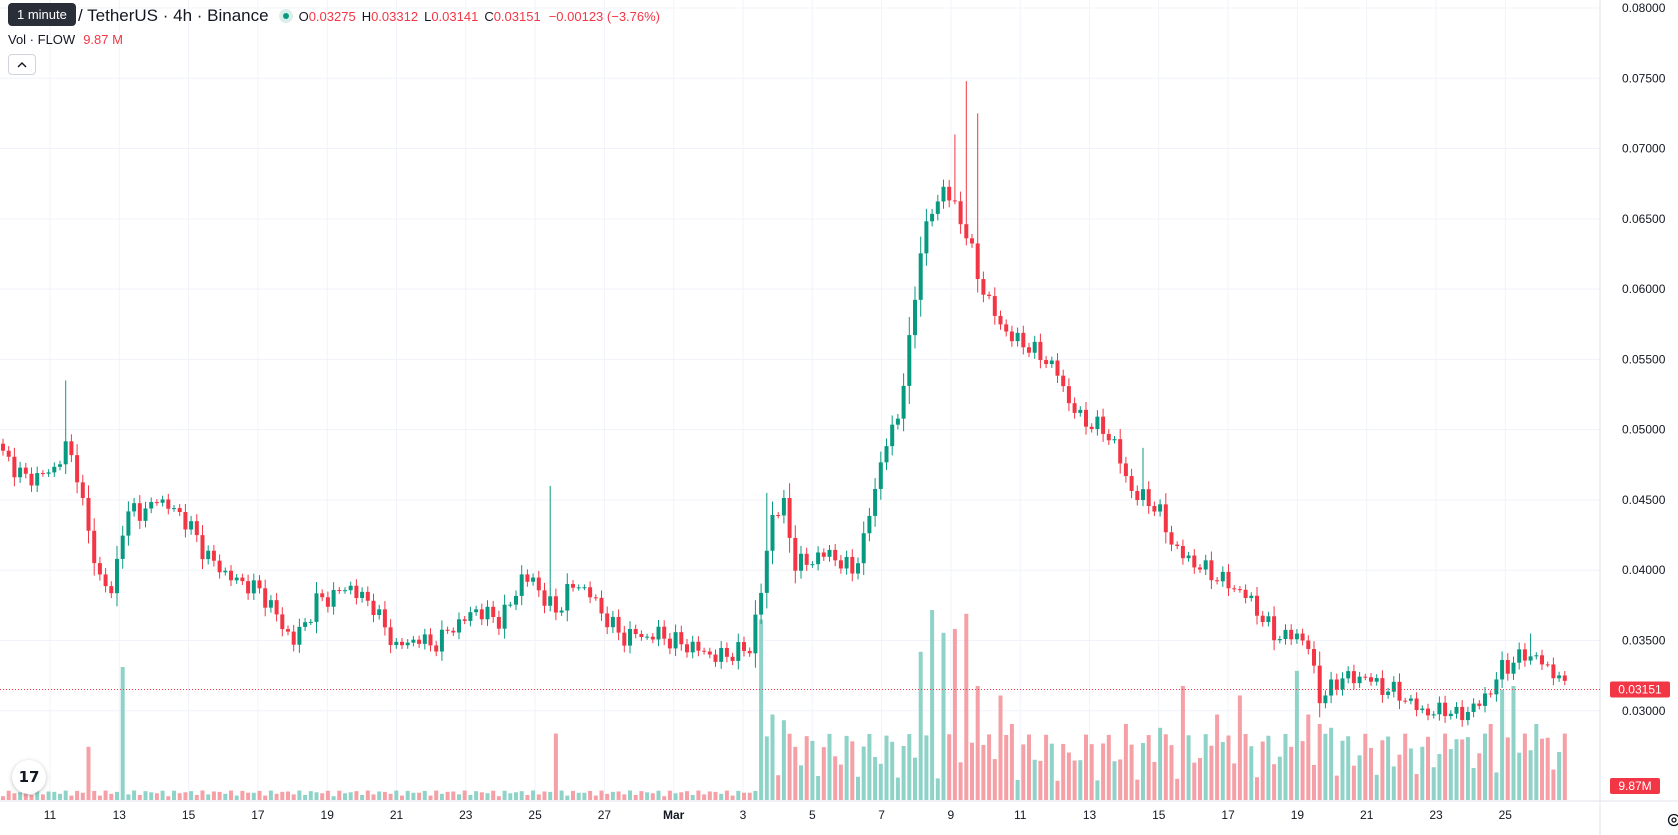 Image resolution: width=1678 pixels, height=835 pixels. What do you see at coordinates (366, 16) in the screenshot?
I see `ohlc-key: H` at bounding box center [366, 16].